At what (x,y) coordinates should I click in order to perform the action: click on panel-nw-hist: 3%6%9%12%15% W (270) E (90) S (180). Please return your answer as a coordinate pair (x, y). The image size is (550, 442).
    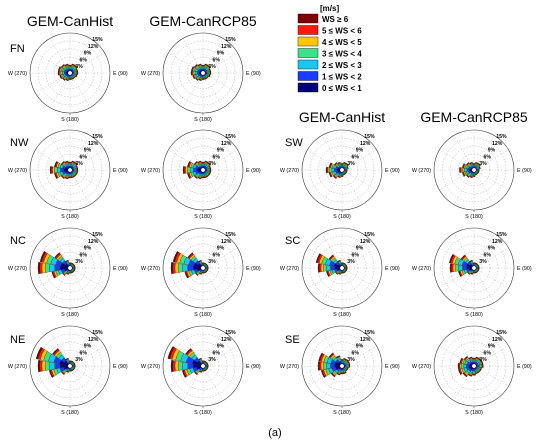
    Looking at the image, I should click on (68, 174).